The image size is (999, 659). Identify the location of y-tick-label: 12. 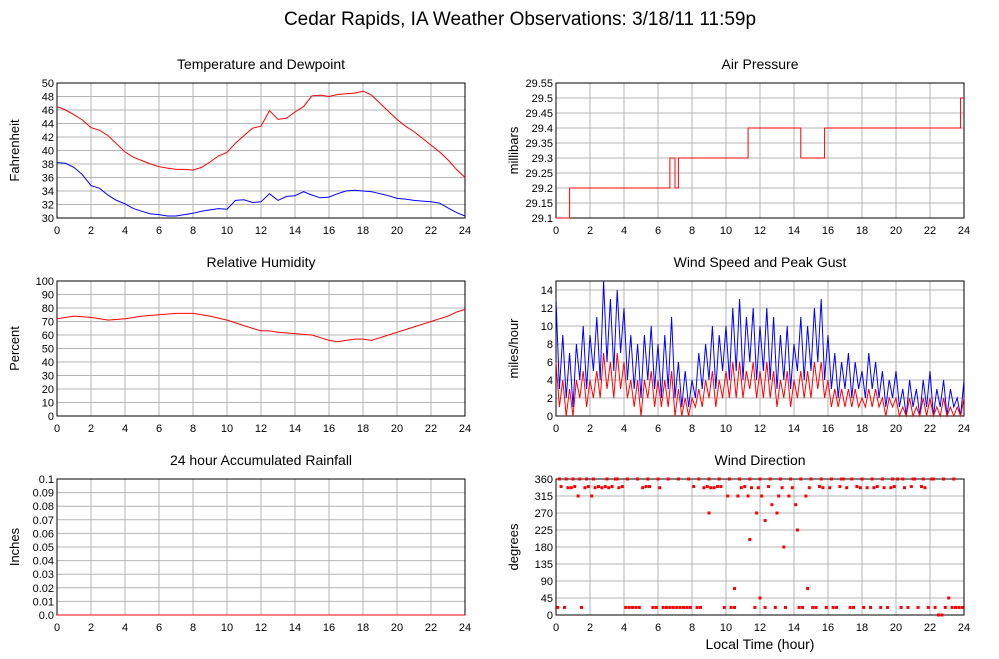
(547, 309).